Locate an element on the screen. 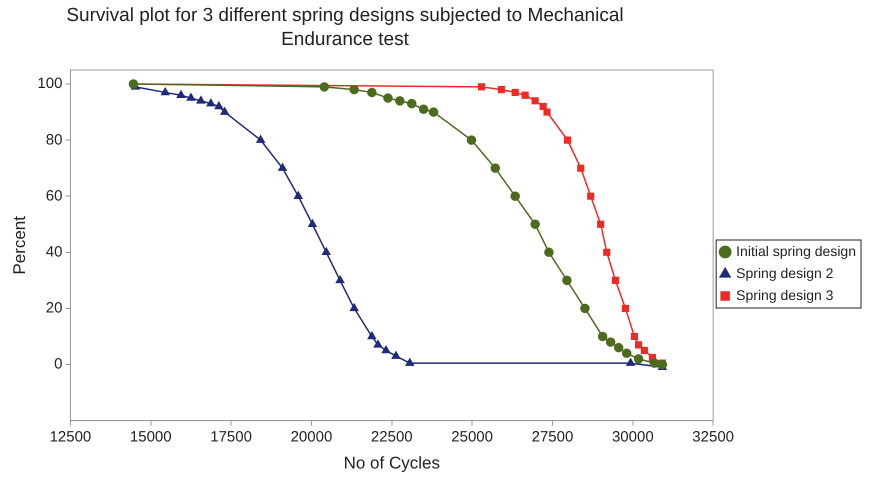  x-tick-label: 32500 is located at coordinates (713, 437).